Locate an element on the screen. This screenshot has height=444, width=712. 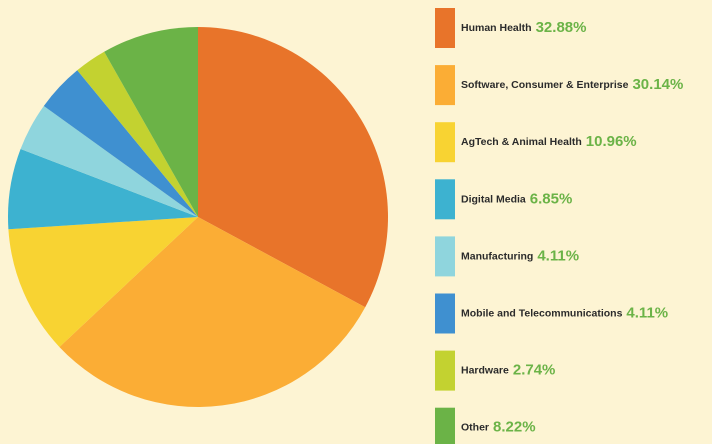
legend-label: Manufacturing 4.11% is located at coordinates (520, 255).